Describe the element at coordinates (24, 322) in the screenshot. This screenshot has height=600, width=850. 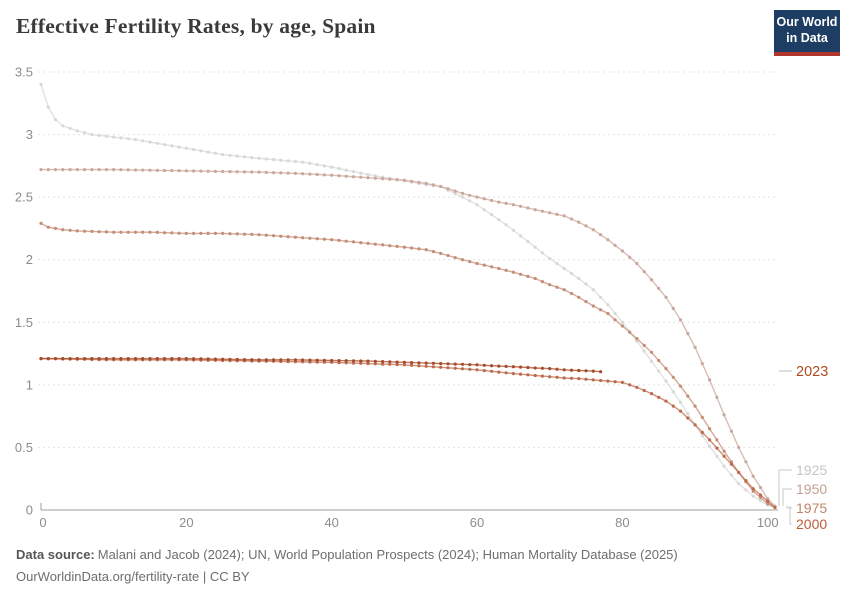
I see `y-tick-label-1.5: 1.5` at that location.